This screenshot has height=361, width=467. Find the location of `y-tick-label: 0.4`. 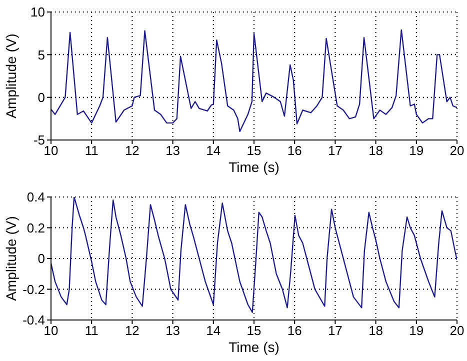

y-tick-label: 0.4 is located at coordinates (35, 197).